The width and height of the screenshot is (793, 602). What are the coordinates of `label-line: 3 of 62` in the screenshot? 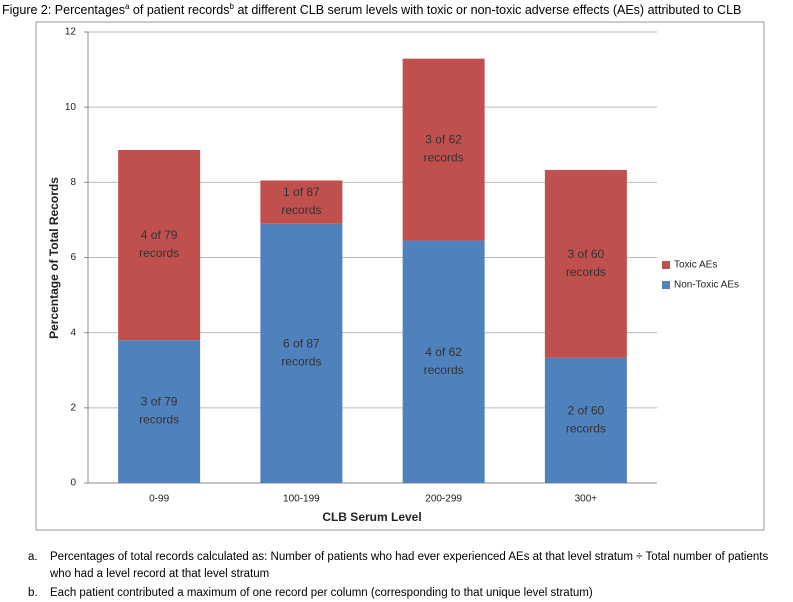 It's located at (443, 140).